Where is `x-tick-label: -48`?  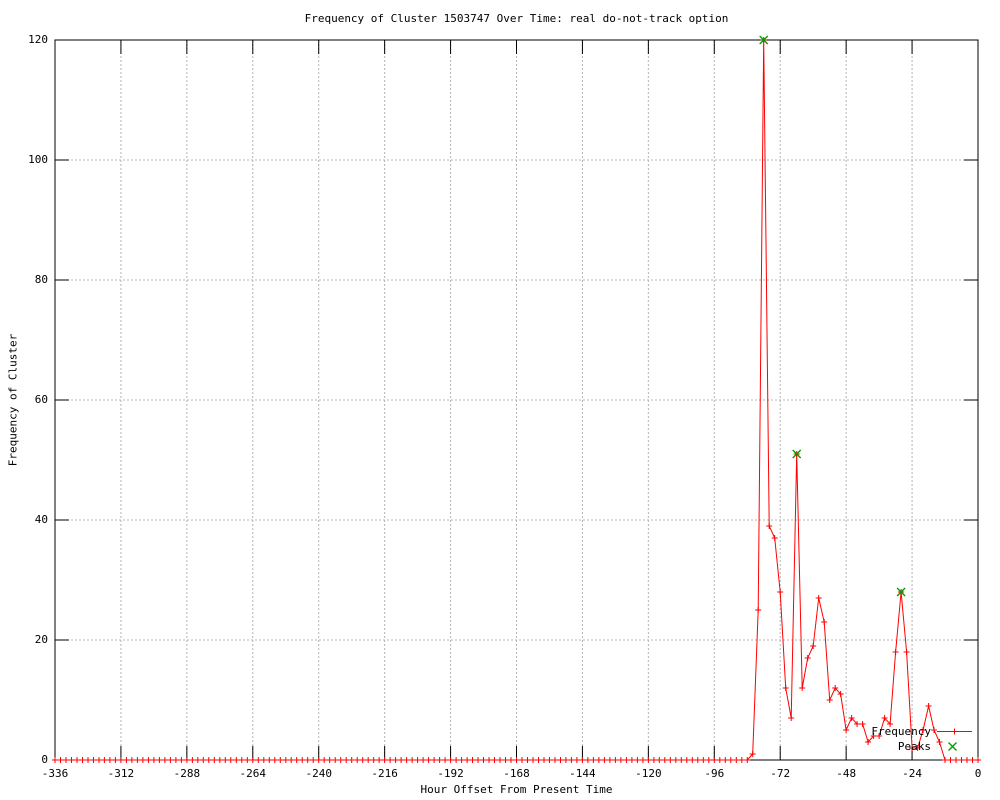
x-tick-label: -48 is located at coordinates (846, 773).